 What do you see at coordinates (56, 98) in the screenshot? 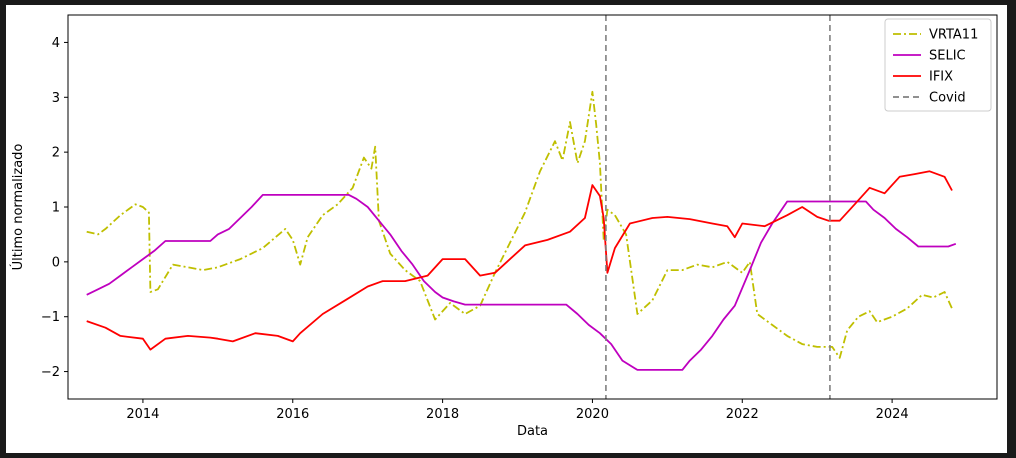
I see `y-tick-label: 3` at bounding box center [56, 98].